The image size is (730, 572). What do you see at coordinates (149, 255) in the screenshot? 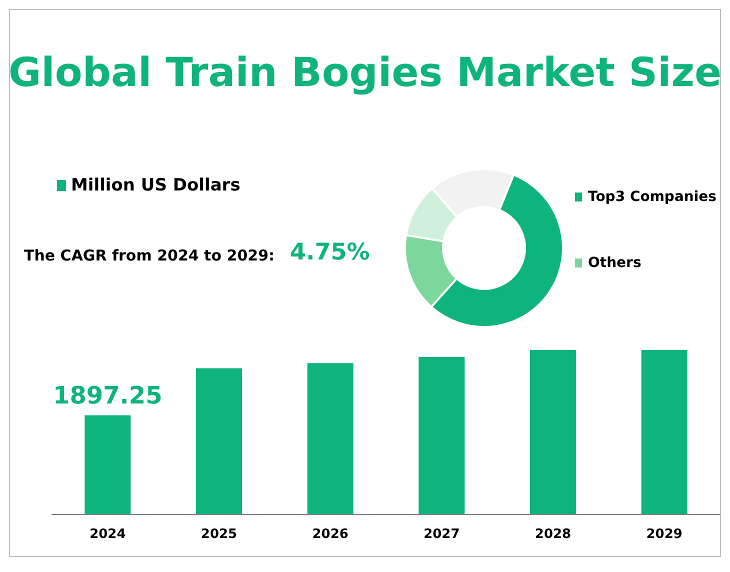
I see `text: The CAGR from 2024 to 2029:` at bounding box center [149, 255].